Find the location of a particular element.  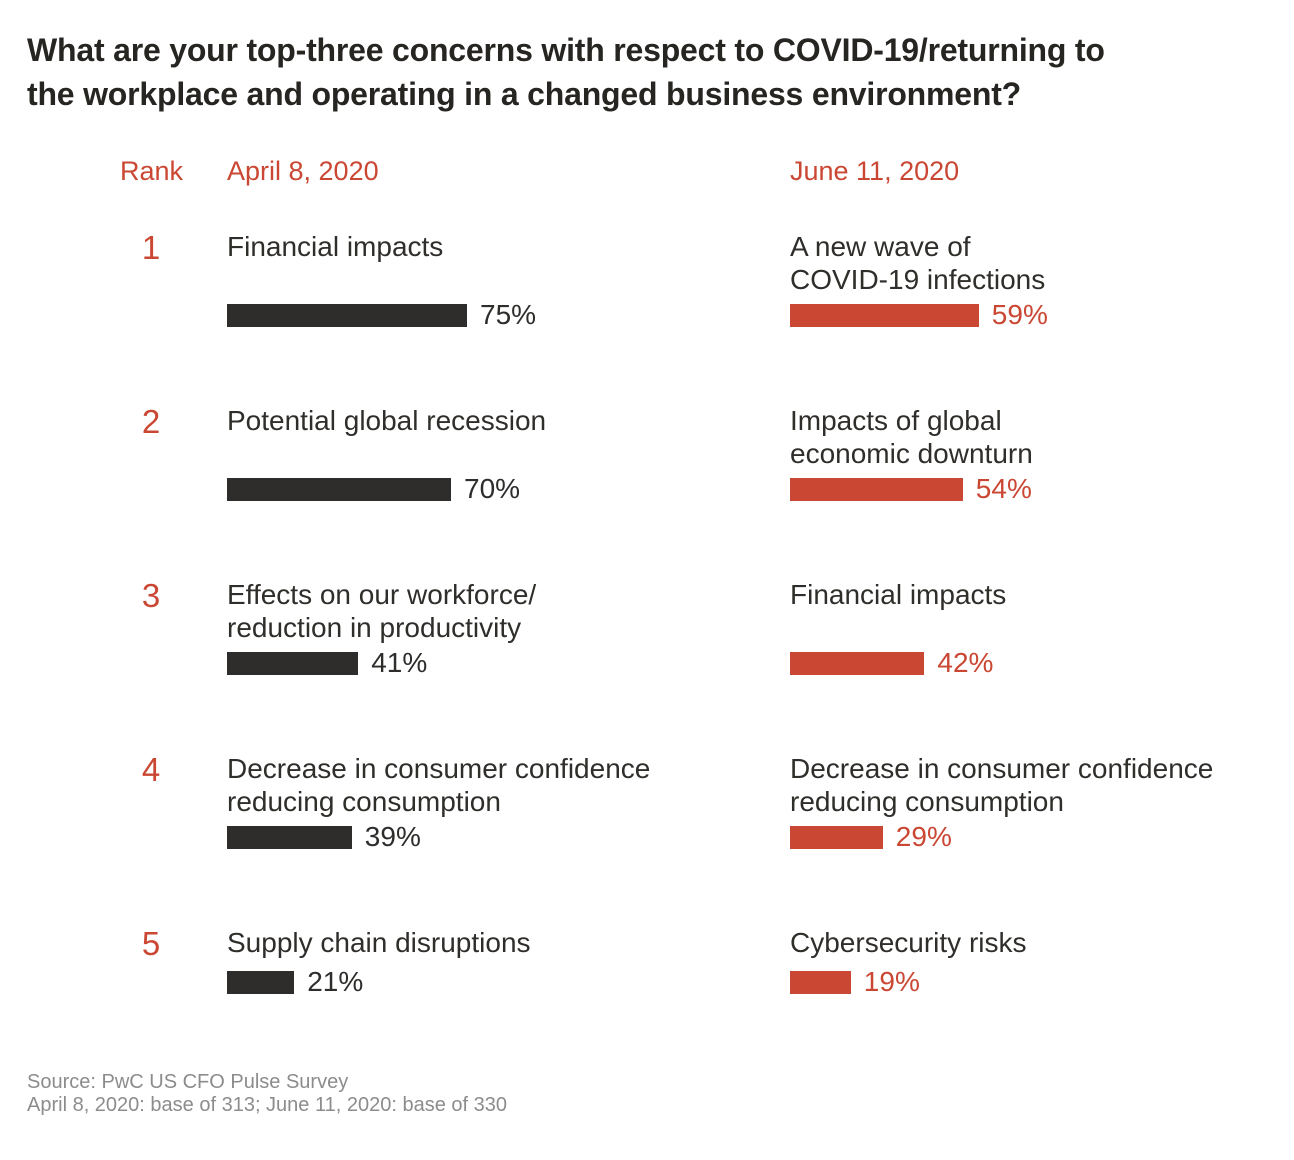

bar-line-june: 59% is located at coordinates (1028, 315).